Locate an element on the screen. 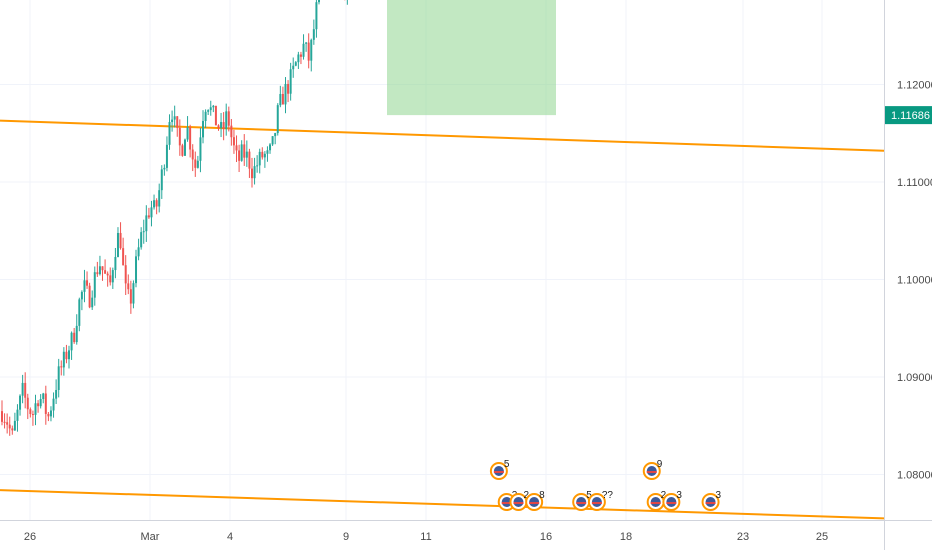 This screenshot has width=932, height=550. price-tag-bg is located at coordinates (908, 115).